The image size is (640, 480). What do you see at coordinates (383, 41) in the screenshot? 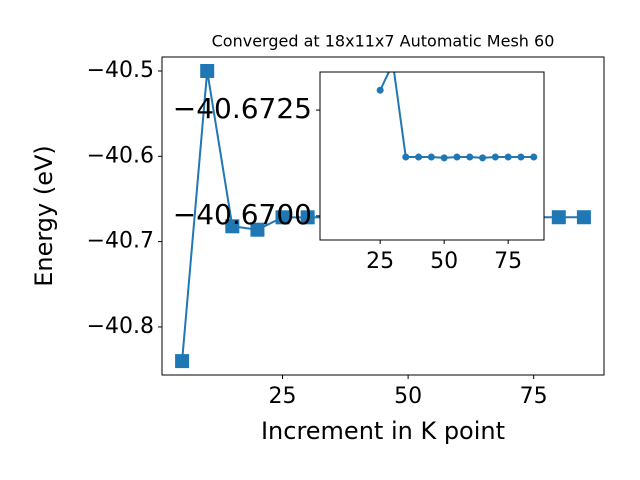
I see `chart-title: Converged at 18x11x7 Automatic Mesh 60` at bounding box center [383, 41].